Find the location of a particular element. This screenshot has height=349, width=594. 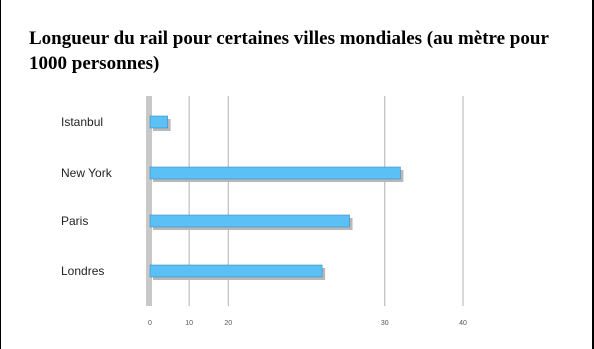

category-label-0: Istanbul is located at coordinates (82, 122).